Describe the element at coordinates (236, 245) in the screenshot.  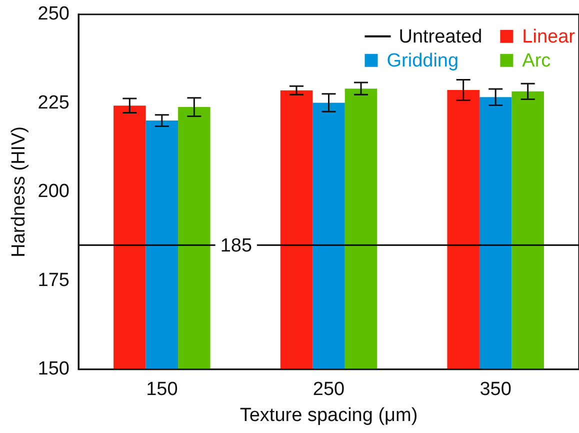
I see `ref-line-label: 185` at that location.